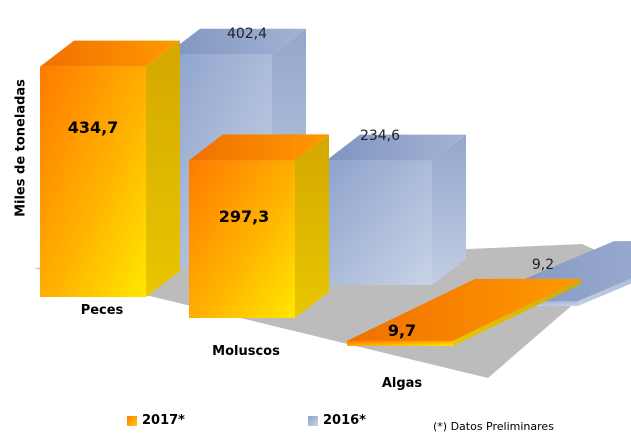 The height and width of the screenshot is (436, 631). I want to click on bar-2016-moluscos-front, so click(379, 222).